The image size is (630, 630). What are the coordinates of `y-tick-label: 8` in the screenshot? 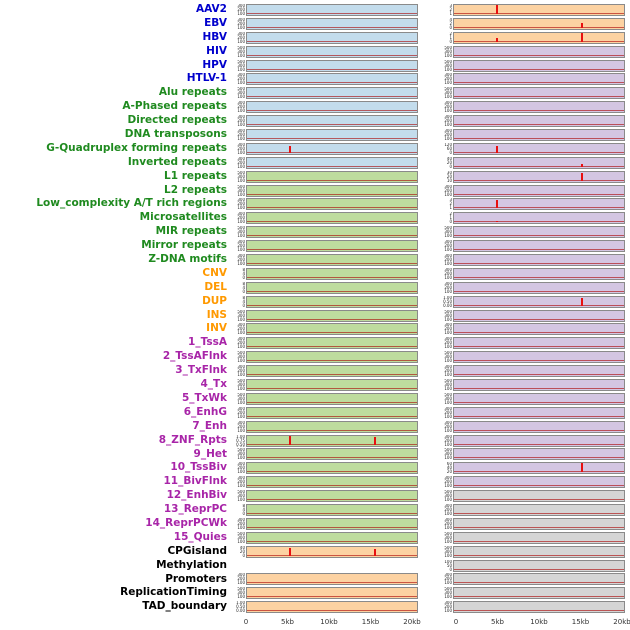 It's located at (243, 283).